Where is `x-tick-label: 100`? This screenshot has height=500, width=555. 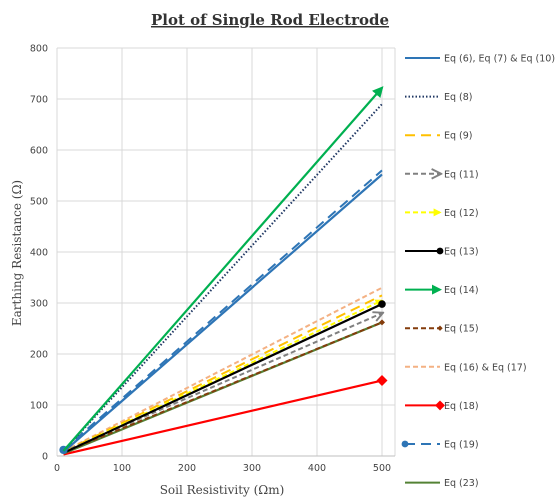 x-tick-label: 100 is located at coordinates (122, 468).